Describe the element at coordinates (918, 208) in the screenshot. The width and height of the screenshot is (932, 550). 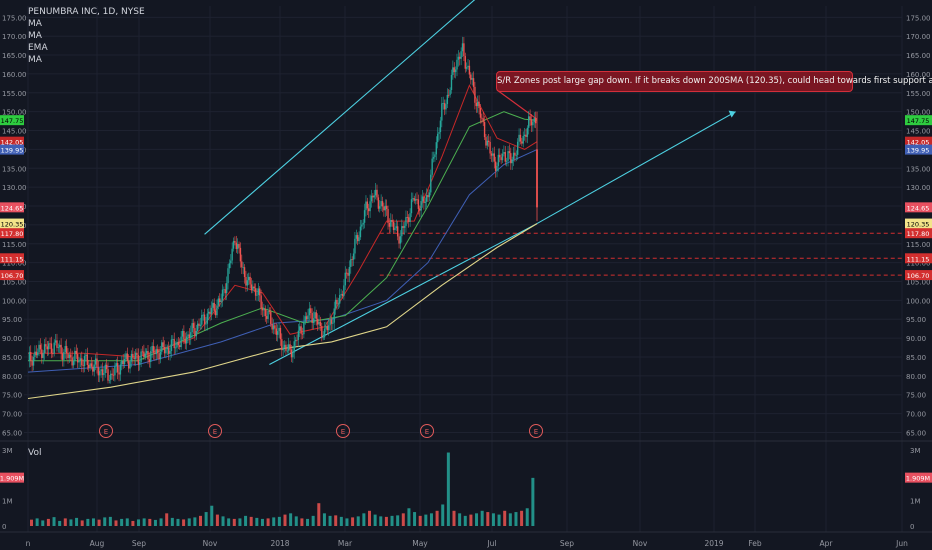
I see `price-label-right: 124.65` at that location.